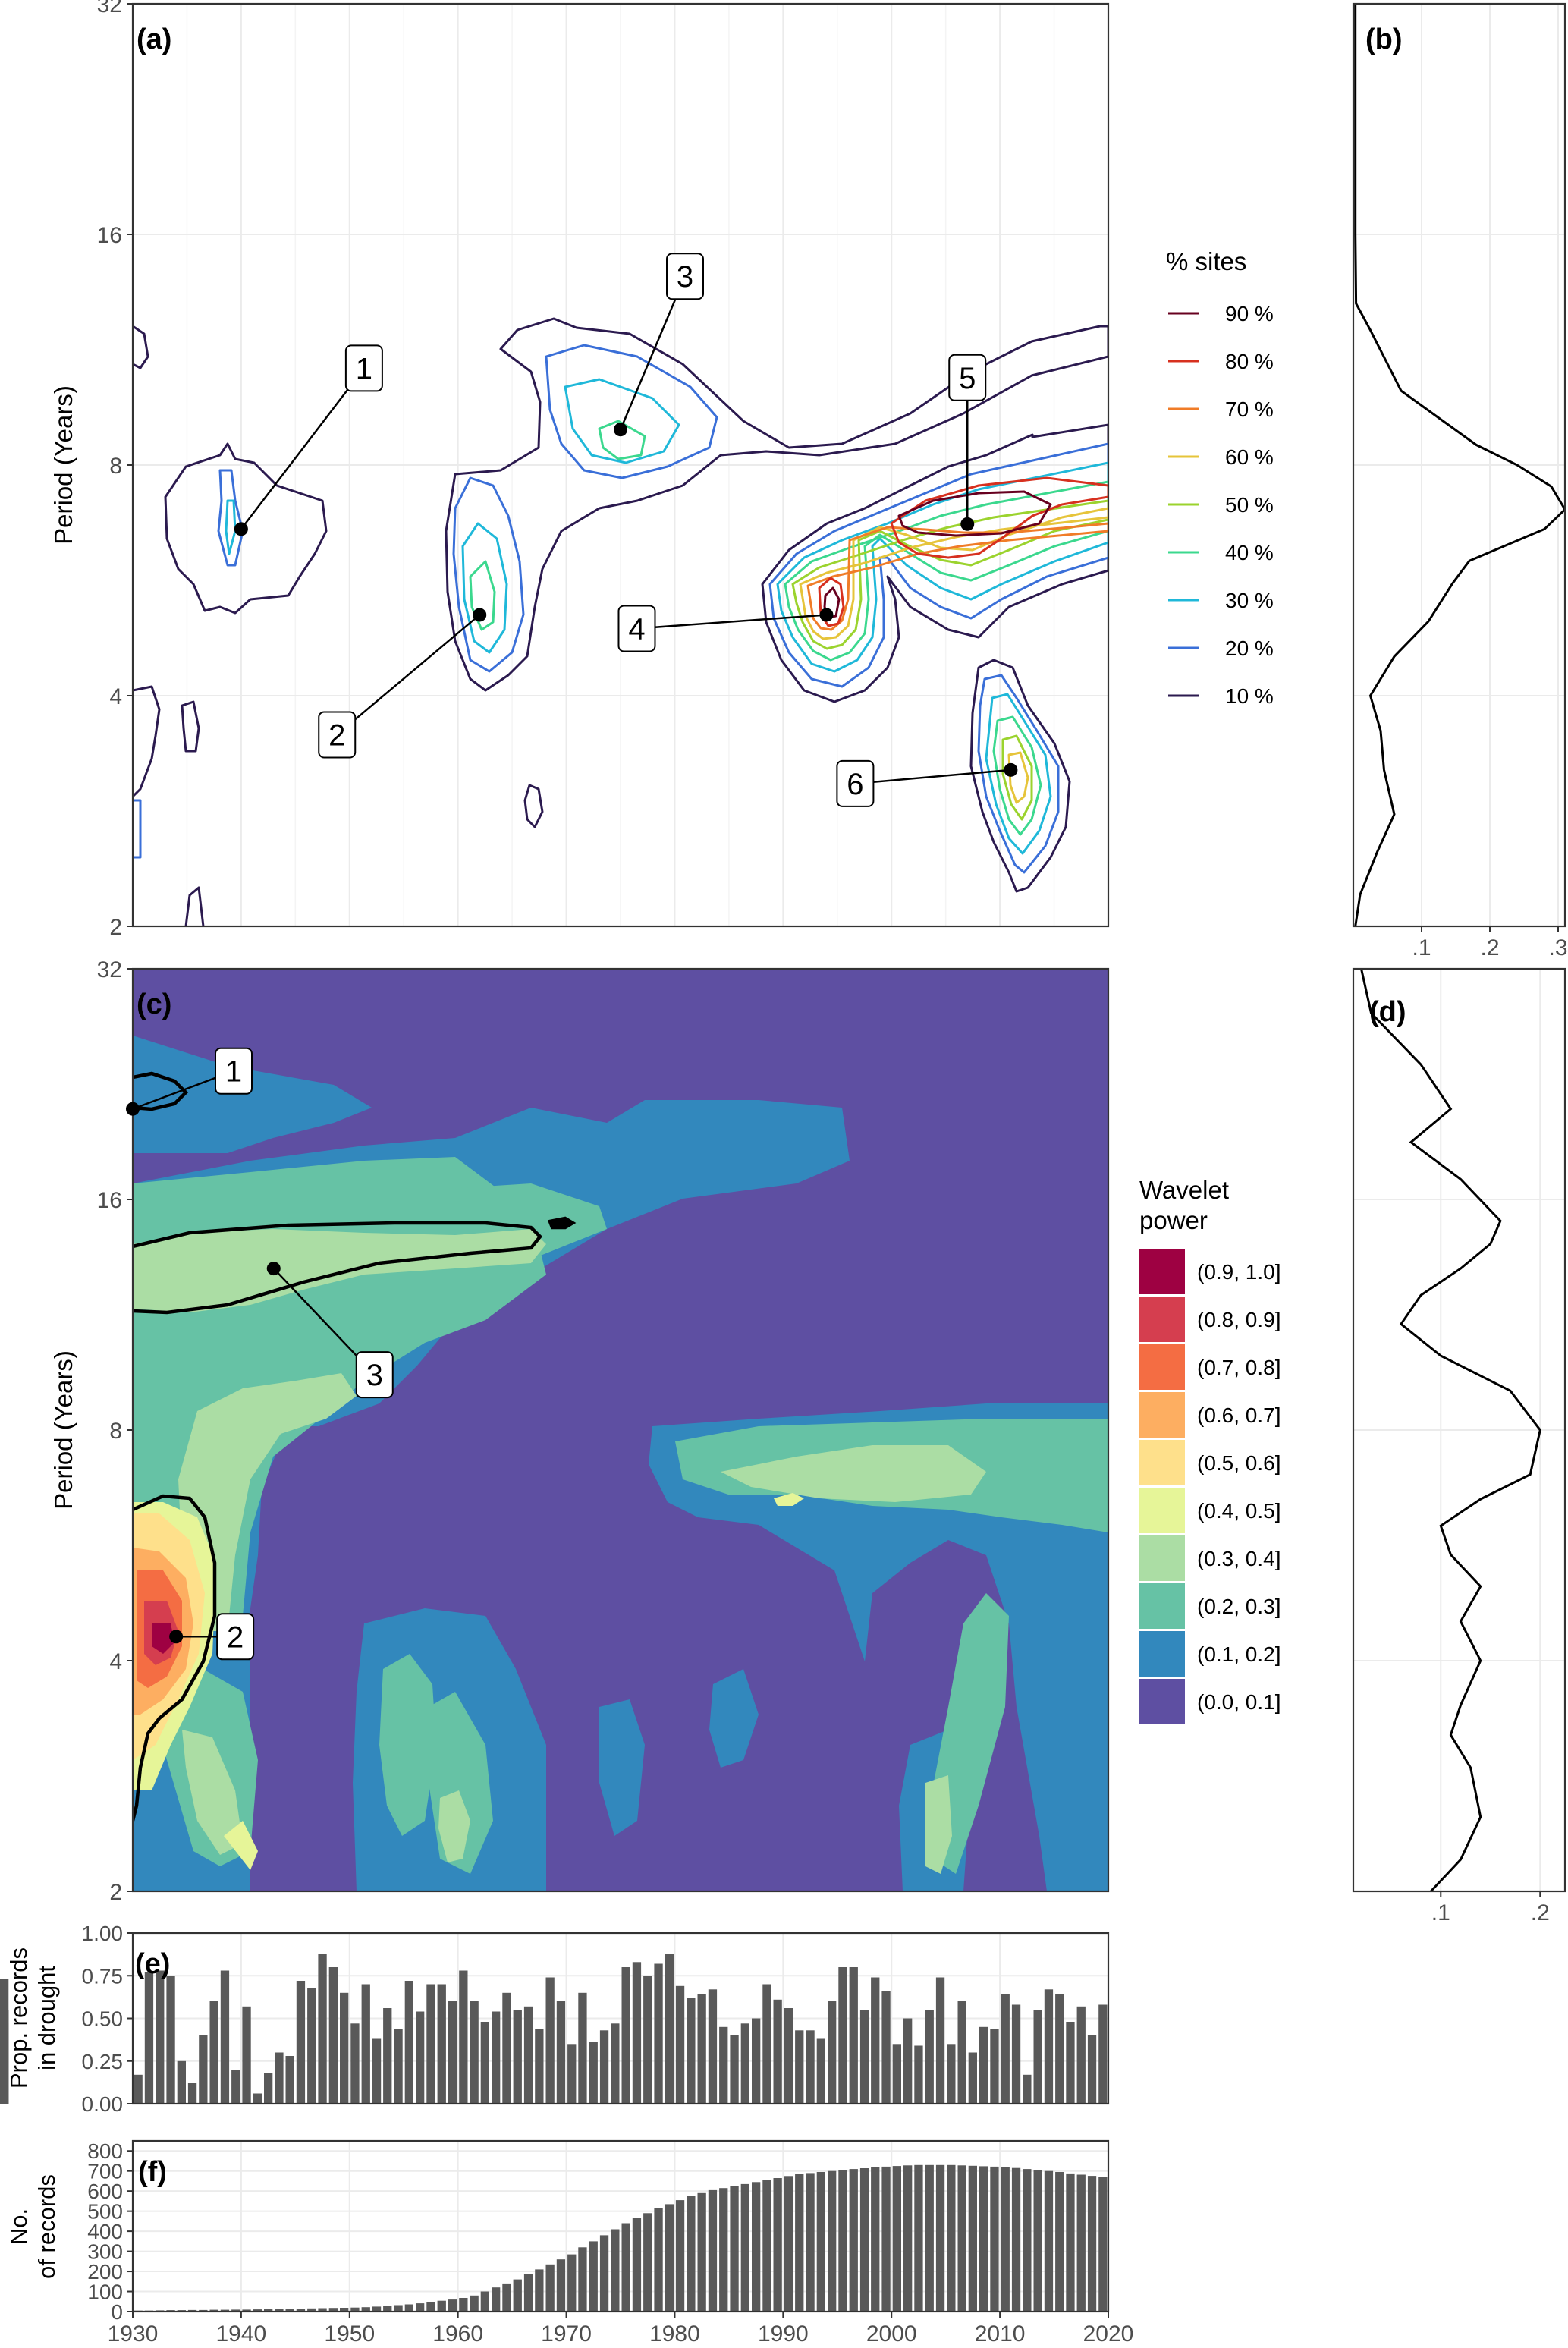 The image size is (1568, 2348). What do you see at coordinates (968, 378) in the screenshot?
I see `annotation-label: 5` at bounding box center [968, 378].